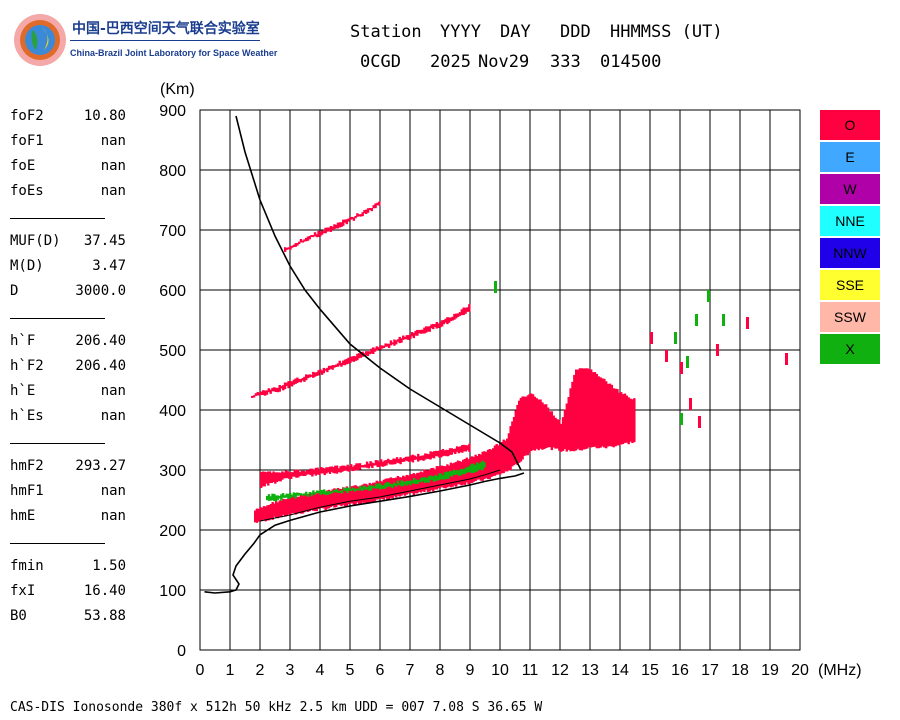 The height and width of the screenshot is (720, 900). Describe the element at coordinates (40, 40) in the screenshot. I see `lab-logo` at that location.